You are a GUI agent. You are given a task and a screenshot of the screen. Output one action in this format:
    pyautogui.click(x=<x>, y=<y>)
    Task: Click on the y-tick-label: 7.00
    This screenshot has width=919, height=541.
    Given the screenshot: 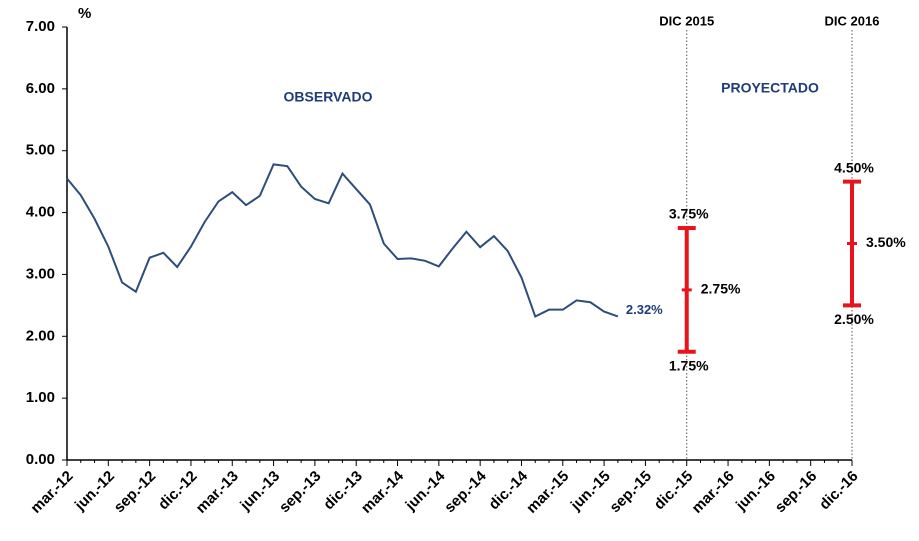 What is the action you would take?
    pyautogui.click(x=40, y=26)
    